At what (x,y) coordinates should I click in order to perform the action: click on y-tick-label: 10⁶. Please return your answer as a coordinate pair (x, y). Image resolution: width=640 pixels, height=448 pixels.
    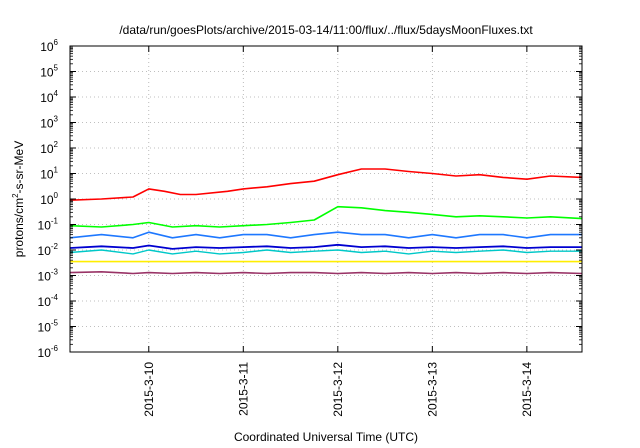
    Looking at the image, I should click on (49, 46).